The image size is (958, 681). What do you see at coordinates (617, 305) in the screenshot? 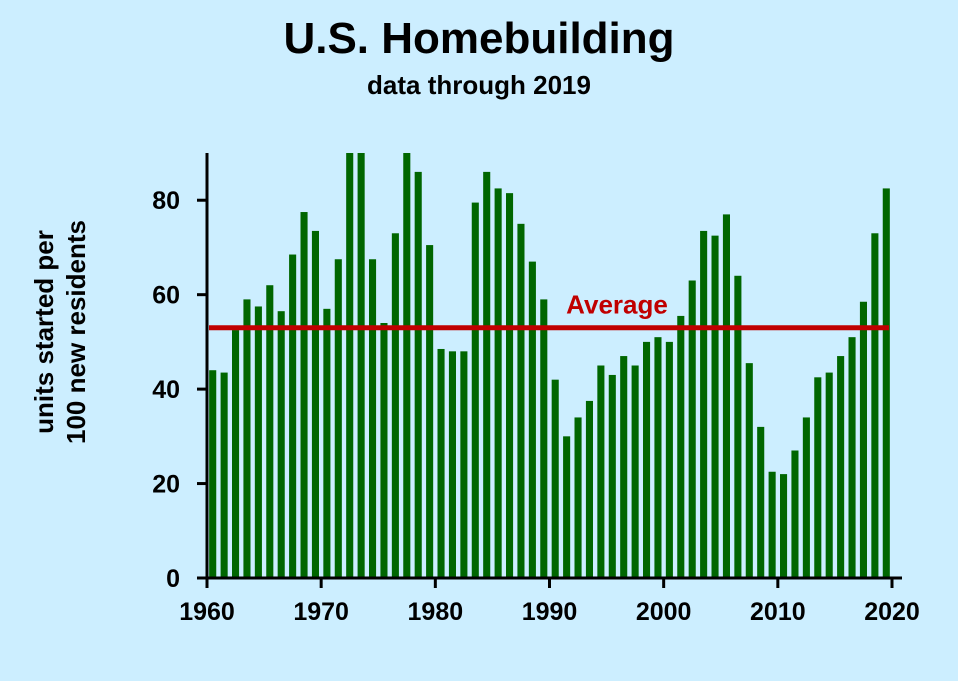
I see `average-label: Average` at bounding box center [617, 305].